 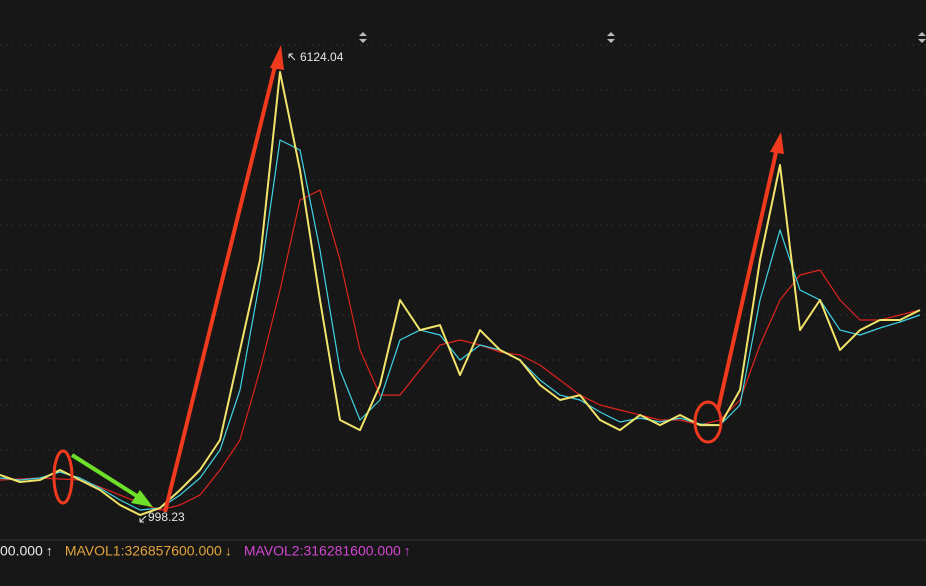 What do you see at coordinates (642, 37) in the screenshot?
I see `scroll-markers` at bounding box center [642, 37].